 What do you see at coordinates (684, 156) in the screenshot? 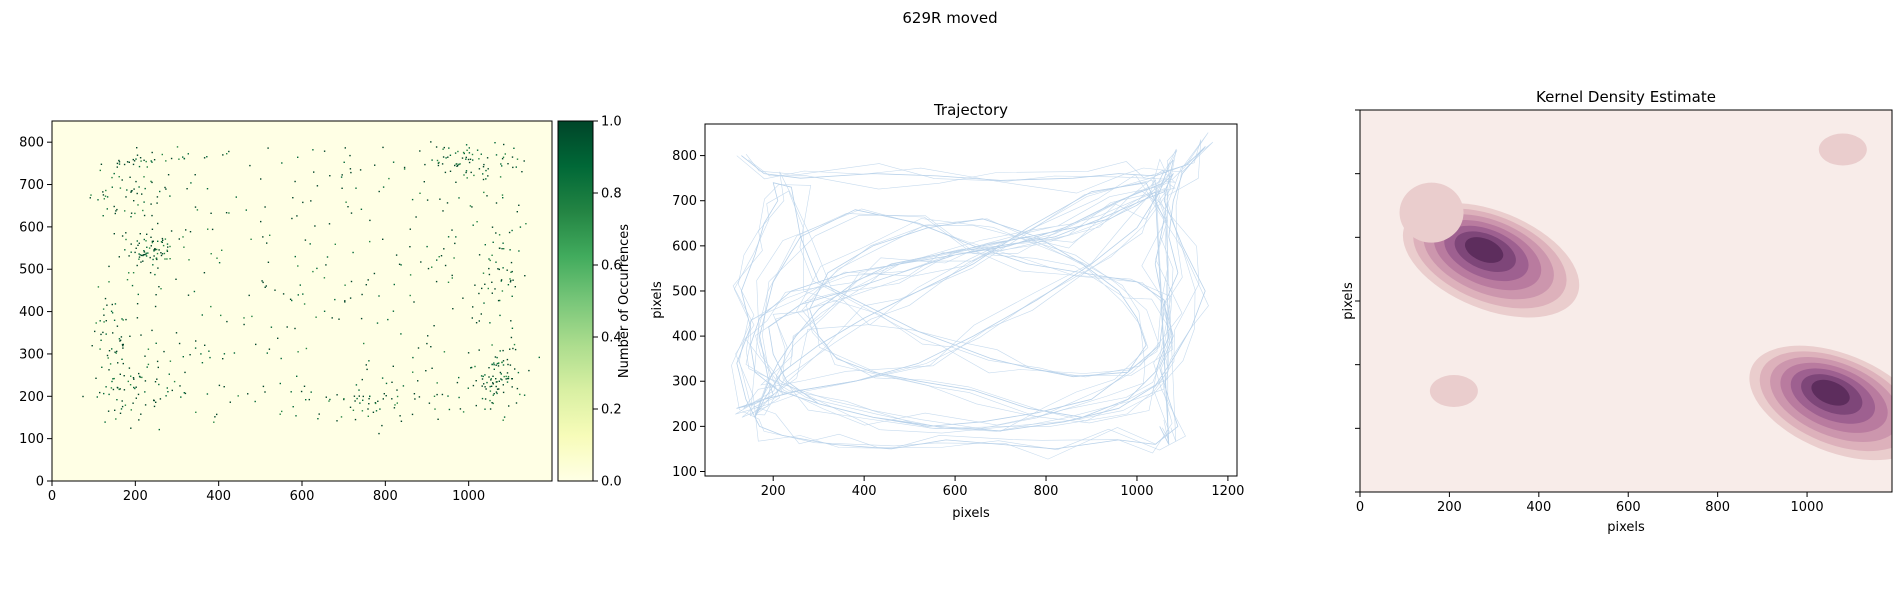
I see `trajectory-y-tick-label: 800` at bounding box center [684, 156].